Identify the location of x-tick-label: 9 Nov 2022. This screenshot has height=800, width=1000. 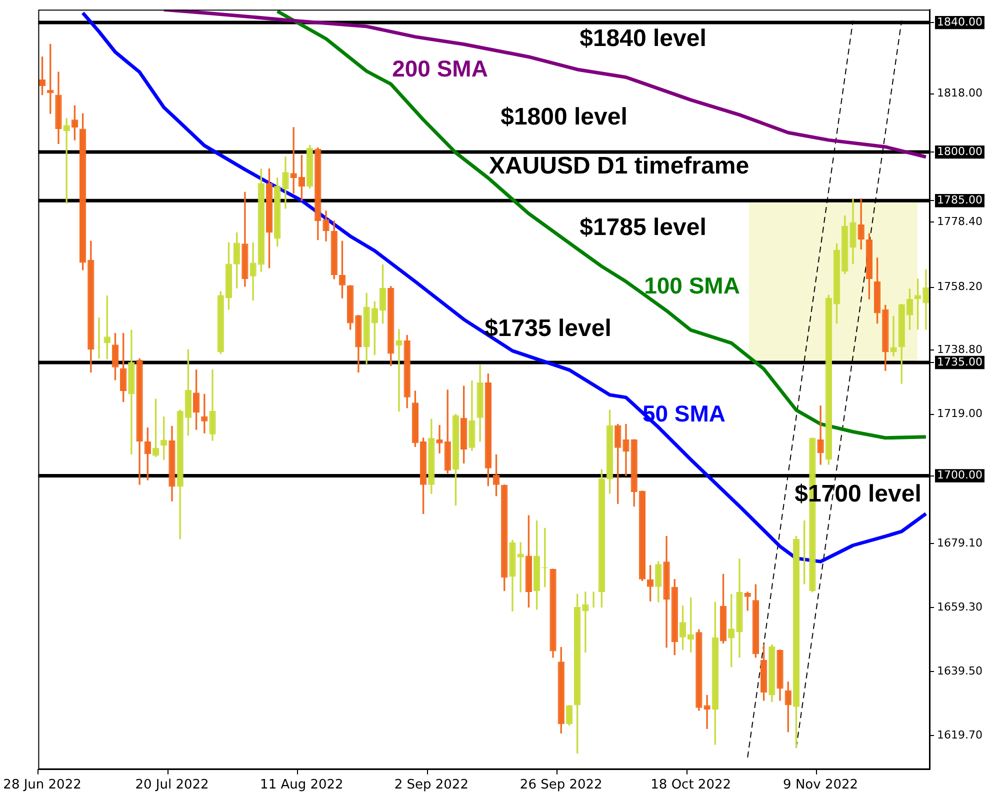
(820, 785).